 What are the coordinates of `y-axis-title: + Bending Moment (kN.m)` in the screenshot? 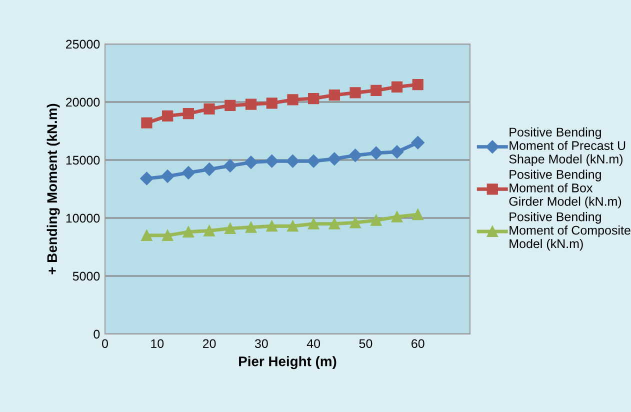 It's located at (53, 189).